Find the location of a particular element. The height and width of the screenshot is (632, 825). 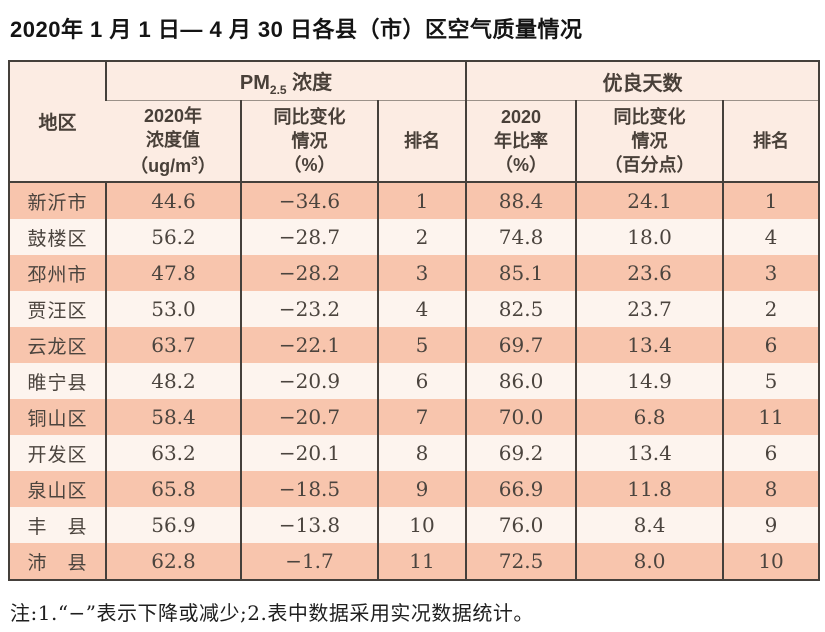

days-change-cell: 24.1 is located at coordinates (649, 200).